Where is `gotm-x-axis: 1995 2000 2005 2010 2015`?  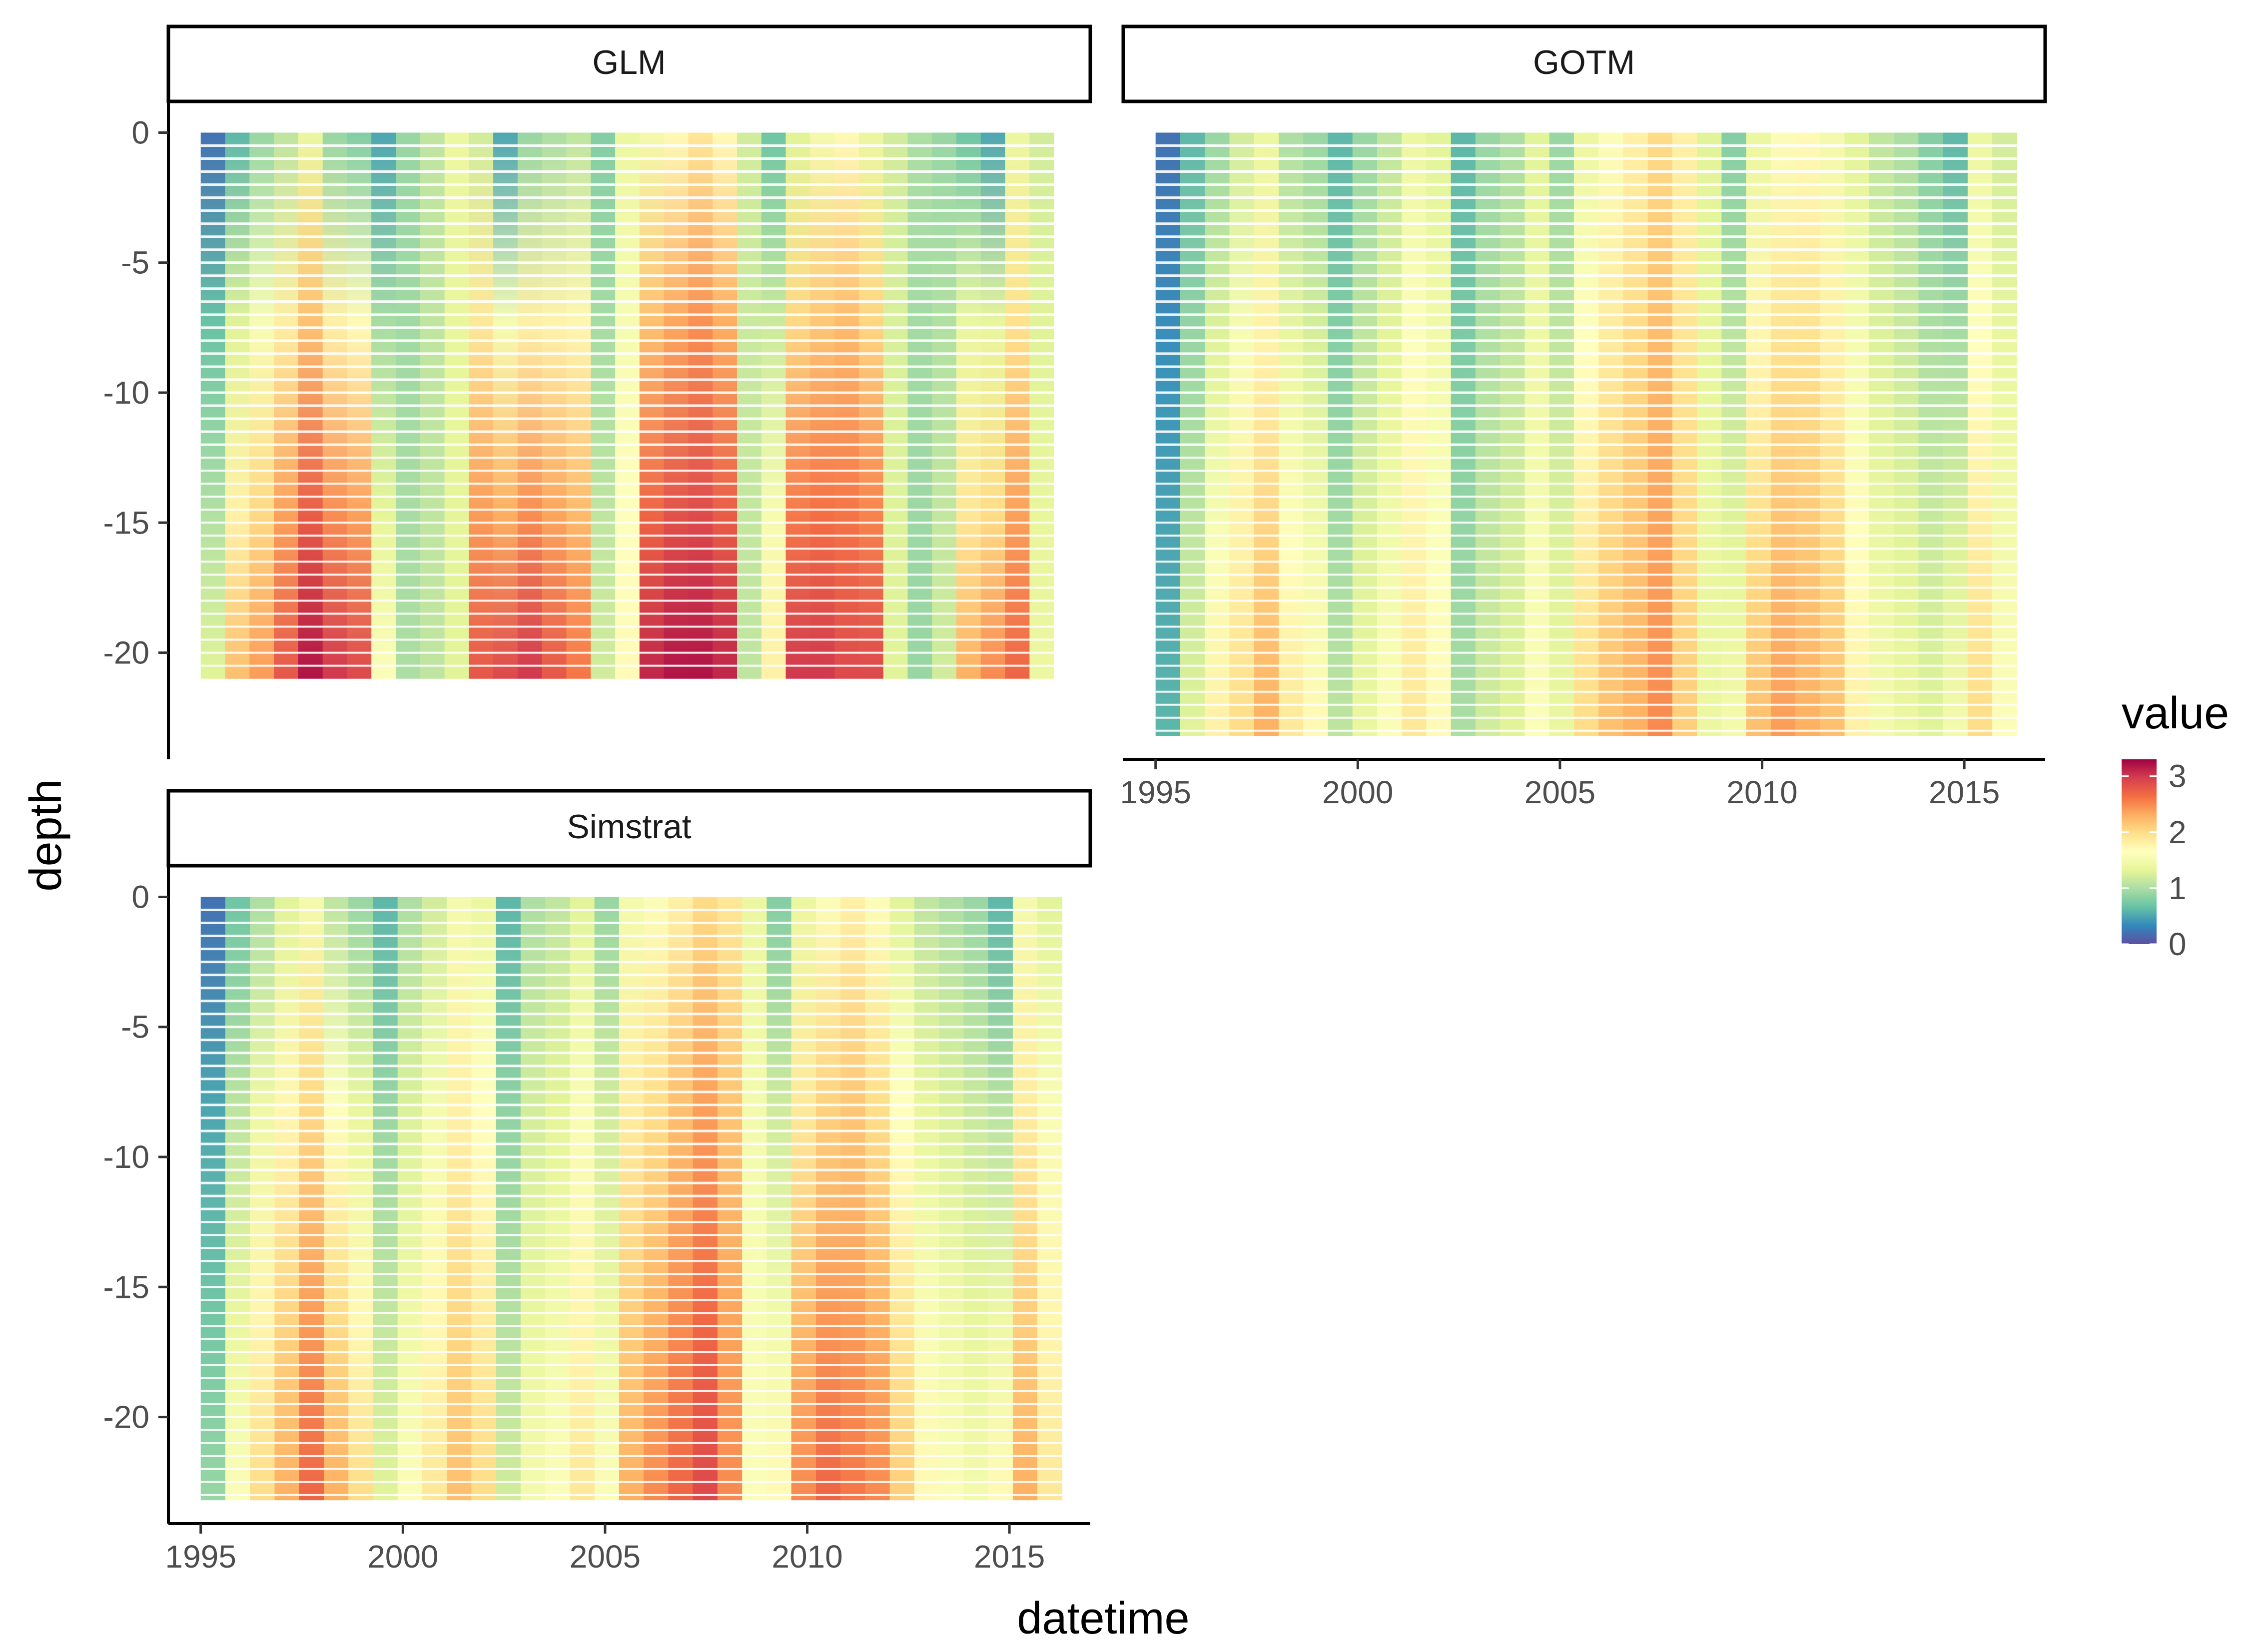 gotm-x-axis: 1995 2000 2005 2010 2015 is located at coordinates (1582, 784).